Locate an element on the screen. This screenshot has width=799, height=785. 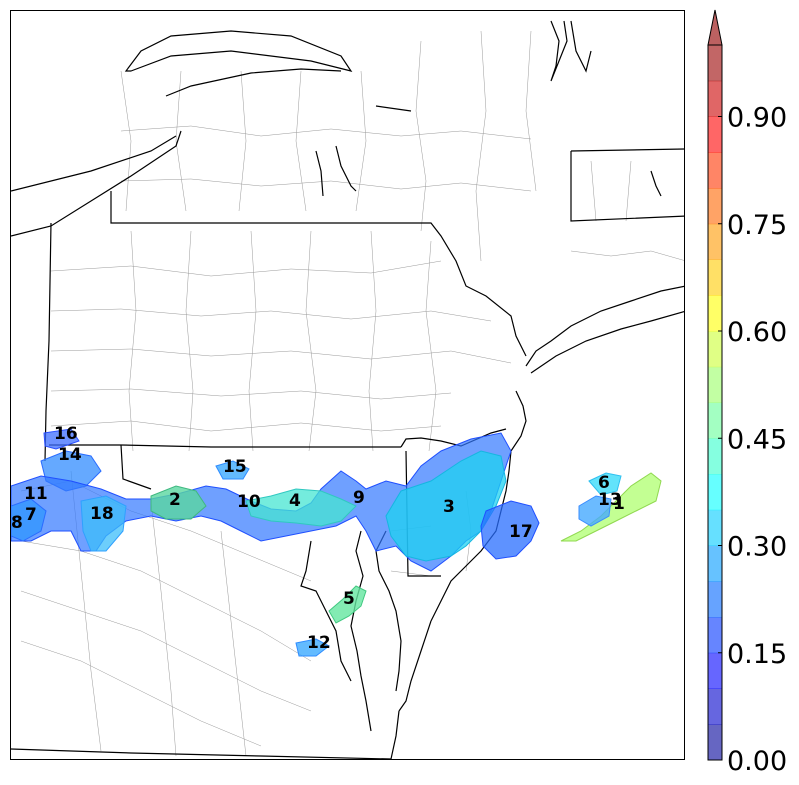
colorbar-bands is located at coordinates (715, 403).